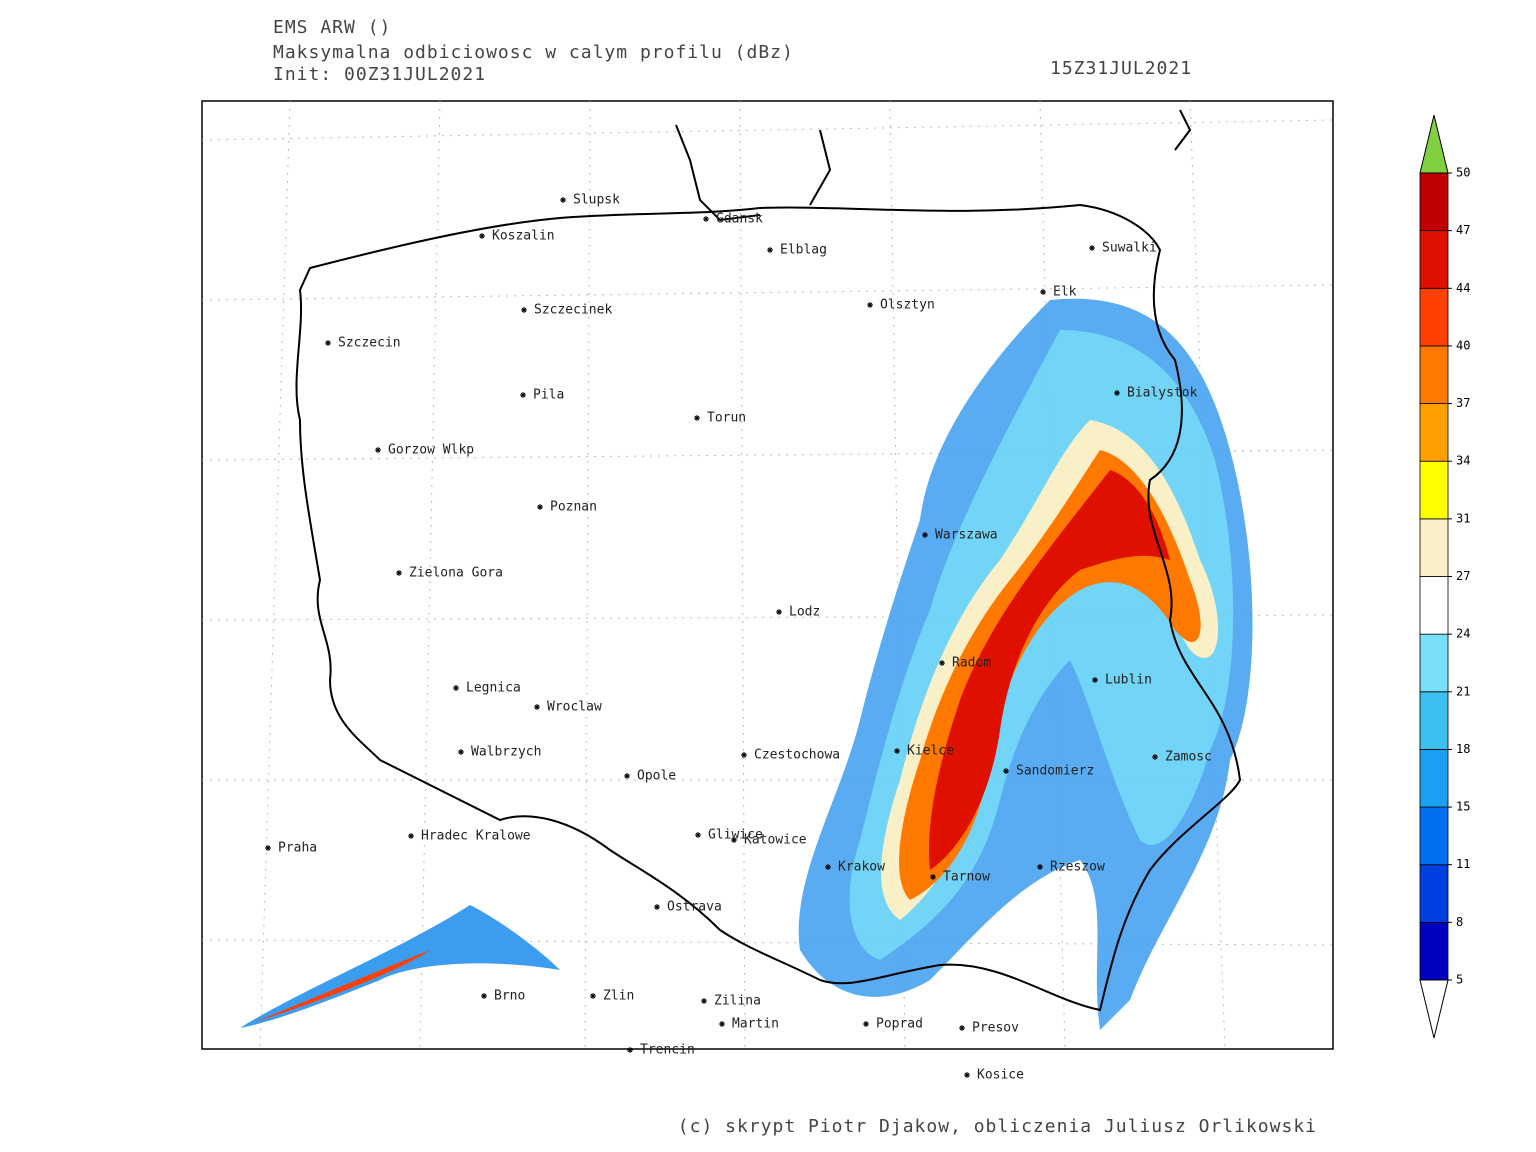  What do you see at coordinates (1459, 922) in the screenshot?
I see `colorbar-label: 8` at bounding box center [1459, 922].